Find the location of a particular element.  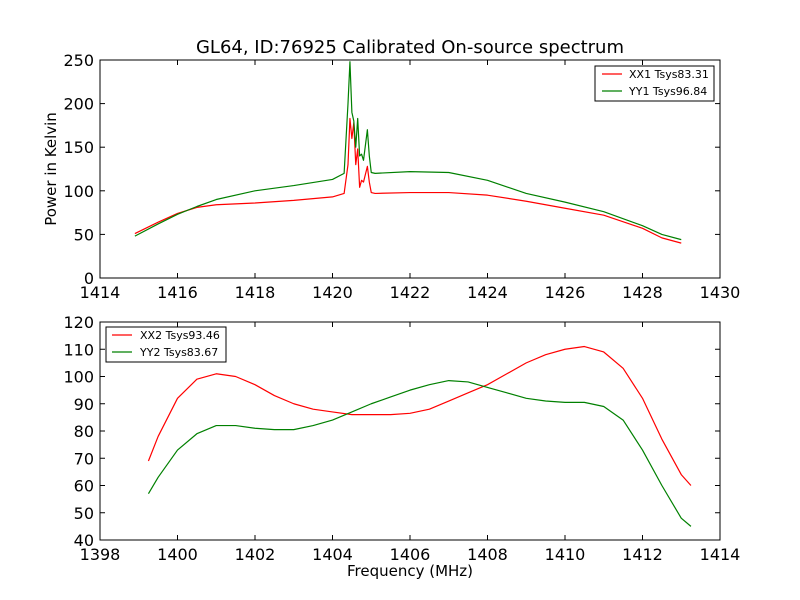

bottom-ytick-label: 110 is located at coordinates (78, 349).